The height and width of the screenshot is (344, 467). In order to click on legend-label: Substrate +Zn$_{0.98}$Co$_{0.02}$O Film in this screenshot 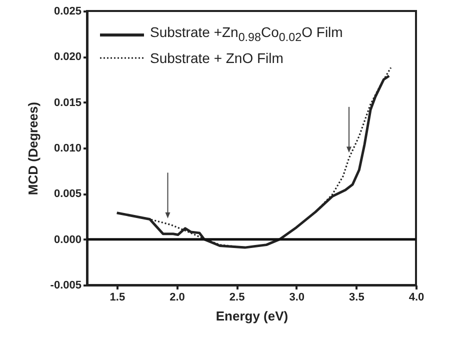, I will do `click(246, 34)`.